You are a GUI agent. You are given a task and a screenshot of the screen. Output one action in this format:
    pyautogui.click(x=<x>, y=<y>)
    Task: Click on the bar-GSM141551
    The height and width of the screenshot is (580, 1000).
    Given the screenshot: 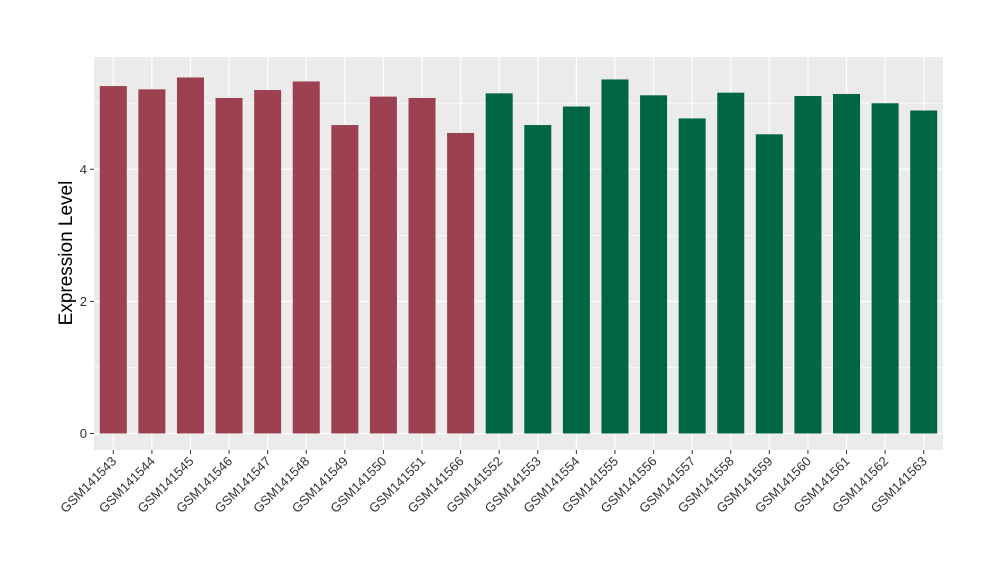 What is the action you would take?
    pyautogui.click(x=422, y=265)
    